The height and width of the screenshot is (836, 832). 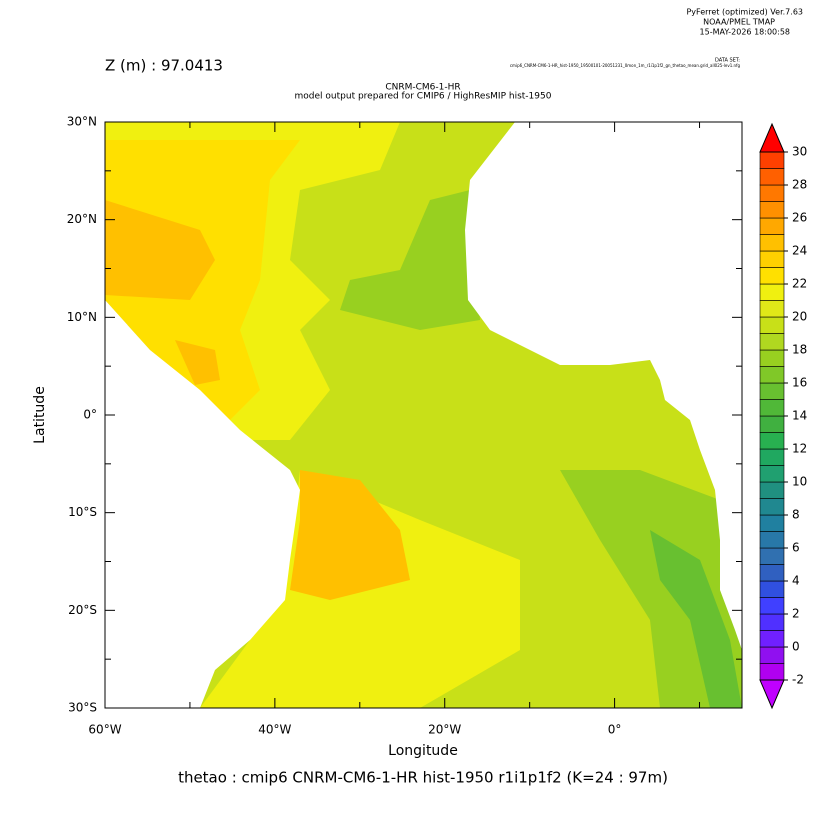 I want to click on colorbar-label: -2, so click(x=798, y=680).